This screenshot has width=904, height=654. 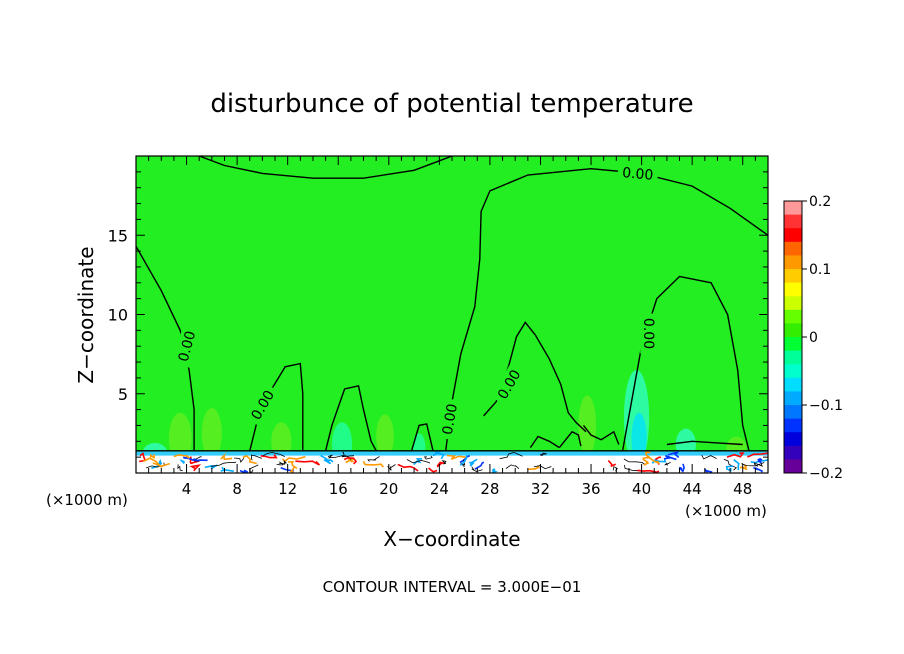 I want to click on x-tick-label: 24, so click(x=439, y=489).